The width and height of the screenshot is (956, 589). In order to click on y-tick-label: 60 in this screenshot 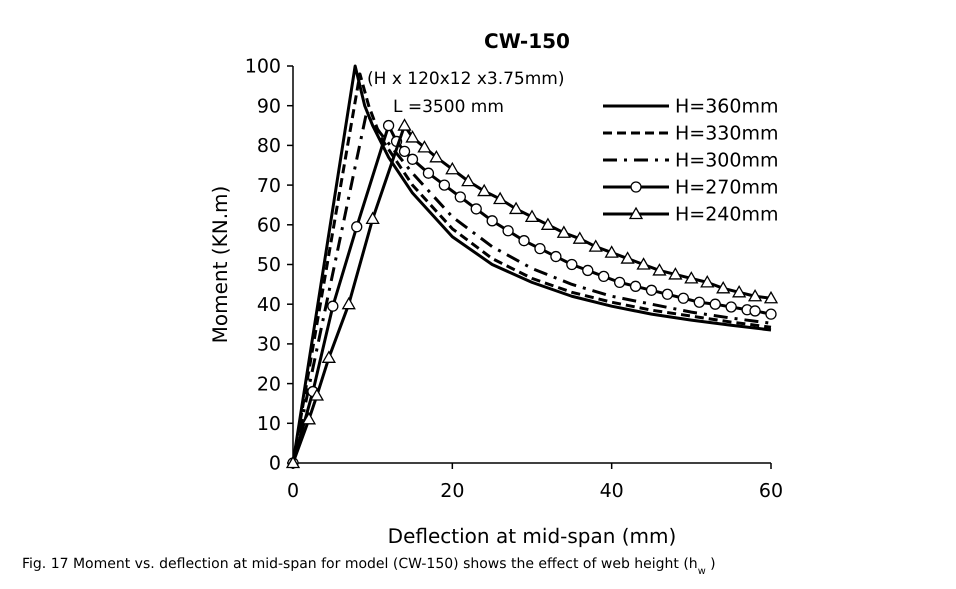, I will do `click(268, 225)`.